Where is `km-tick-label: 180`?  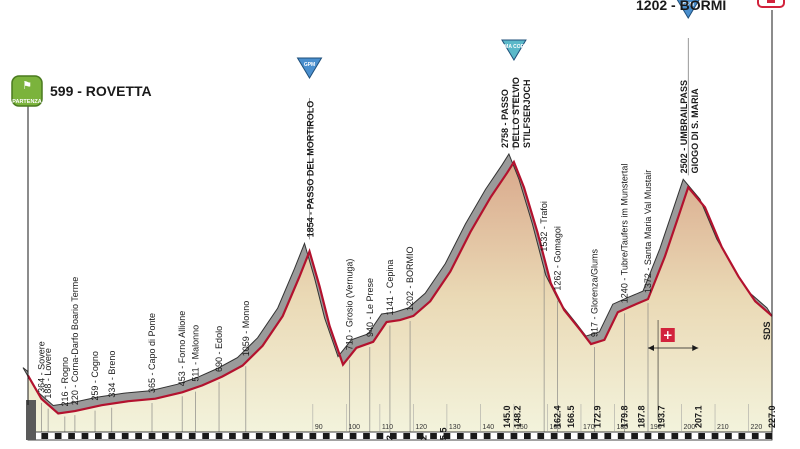 km-tick-label: 180 is located at coordinates (622, 427).